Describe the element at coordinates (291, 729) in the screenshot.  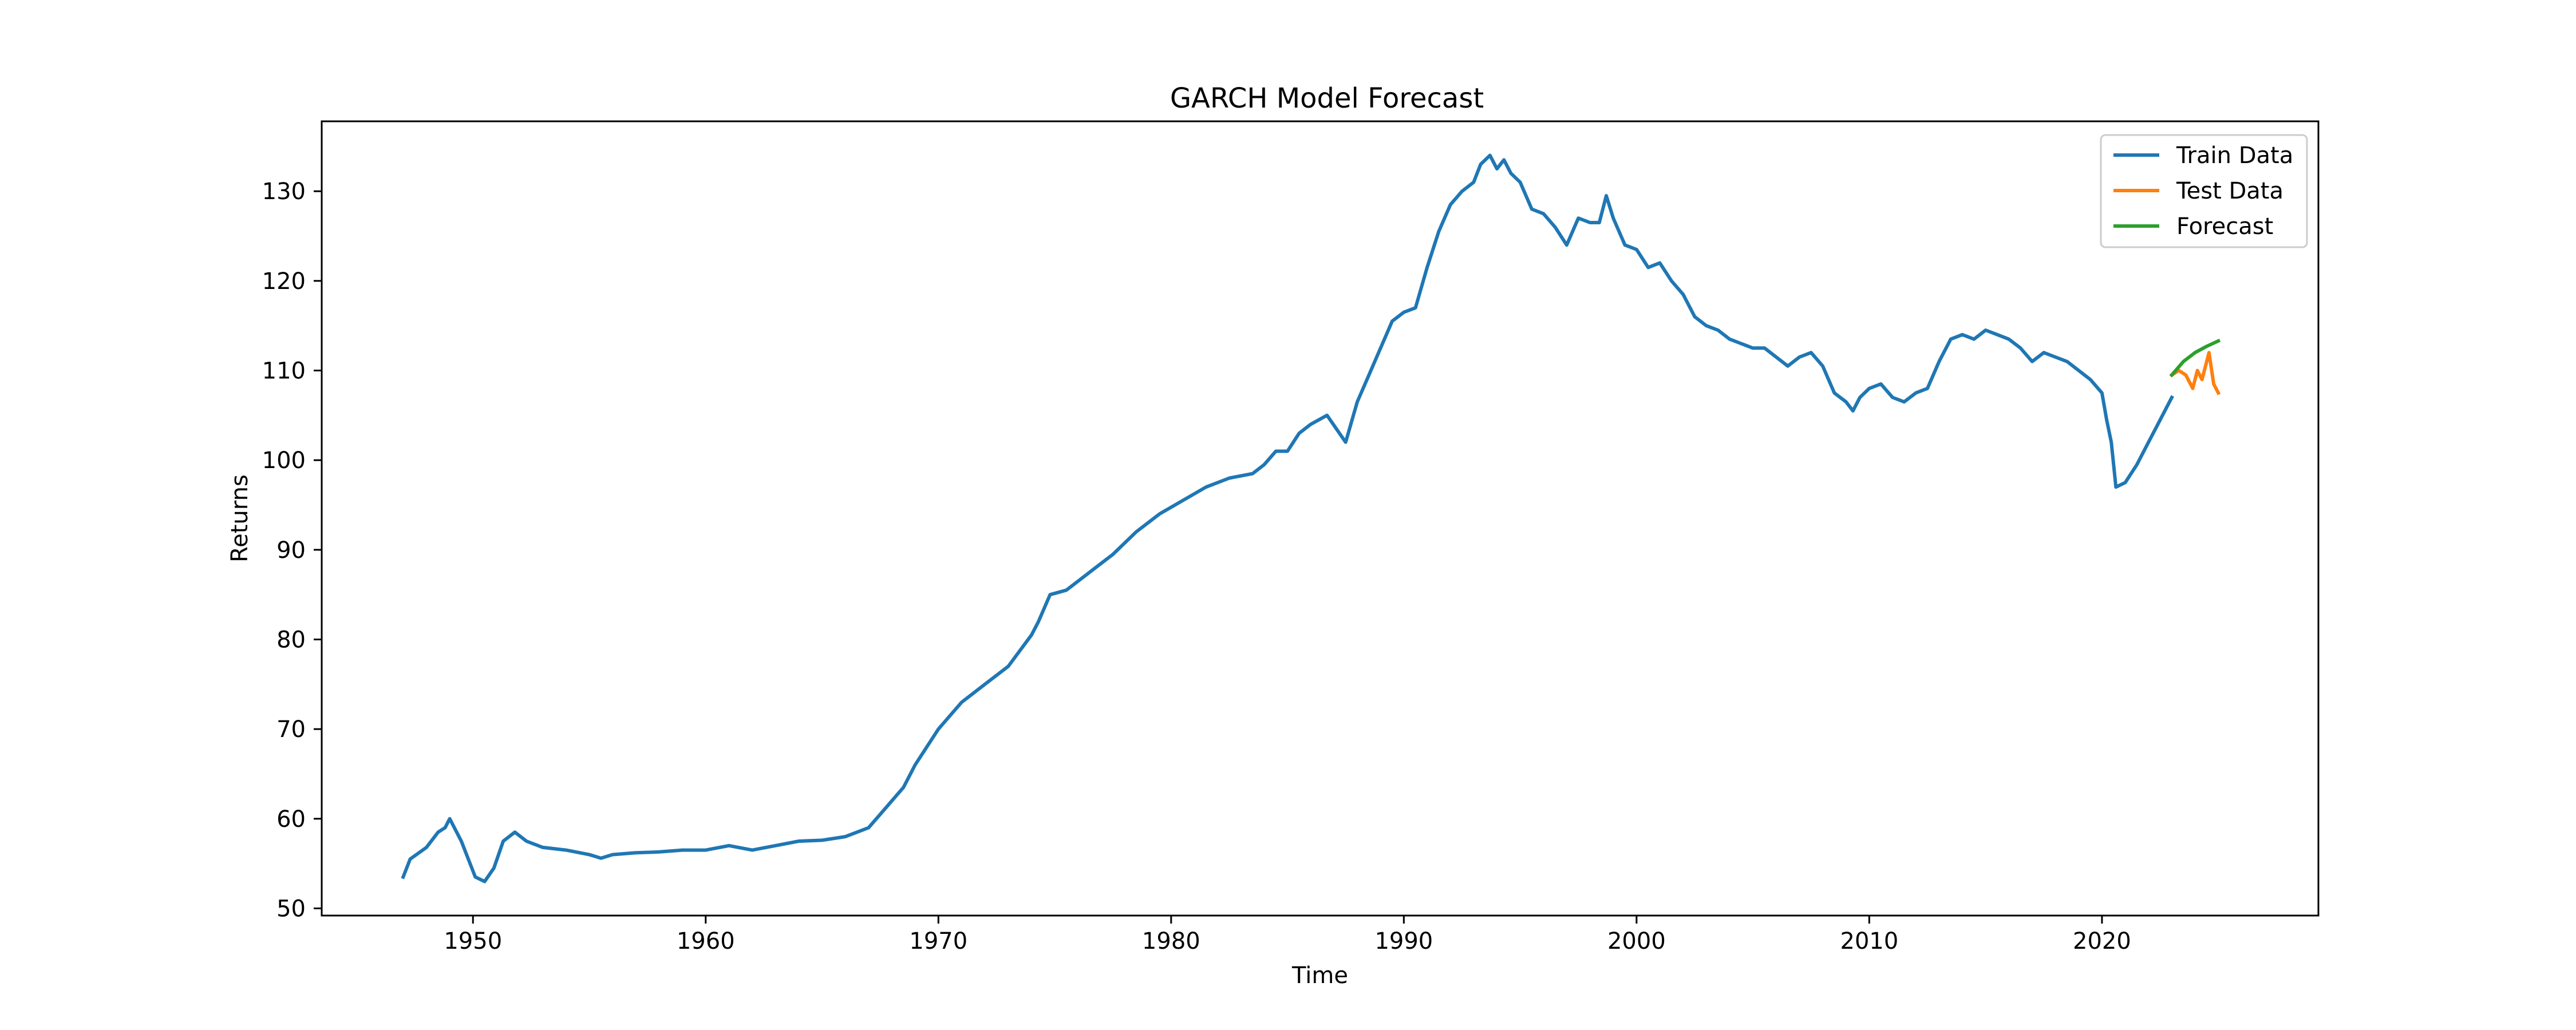
I see `y-tick-label: 70` at that location.